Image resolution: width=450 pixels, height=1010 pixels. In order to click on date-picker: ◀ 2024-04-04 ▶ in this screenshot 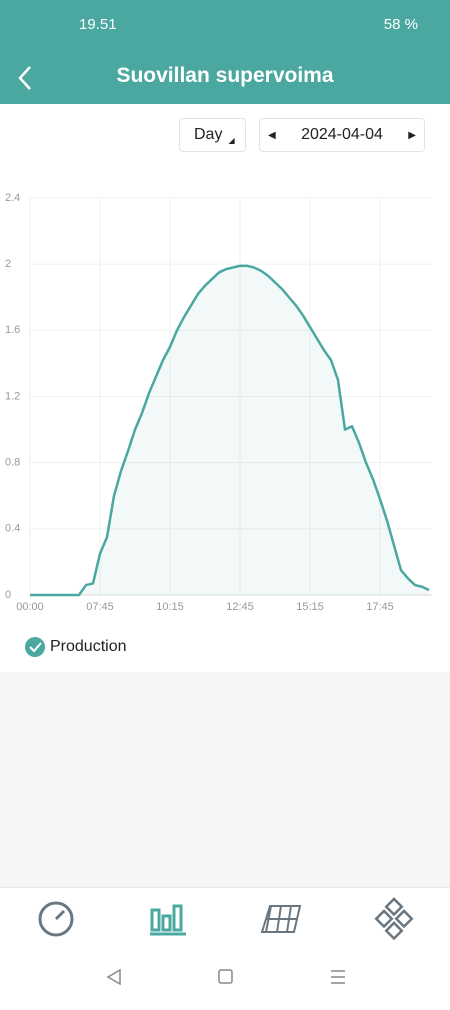, I will do `click(342, 135)`.